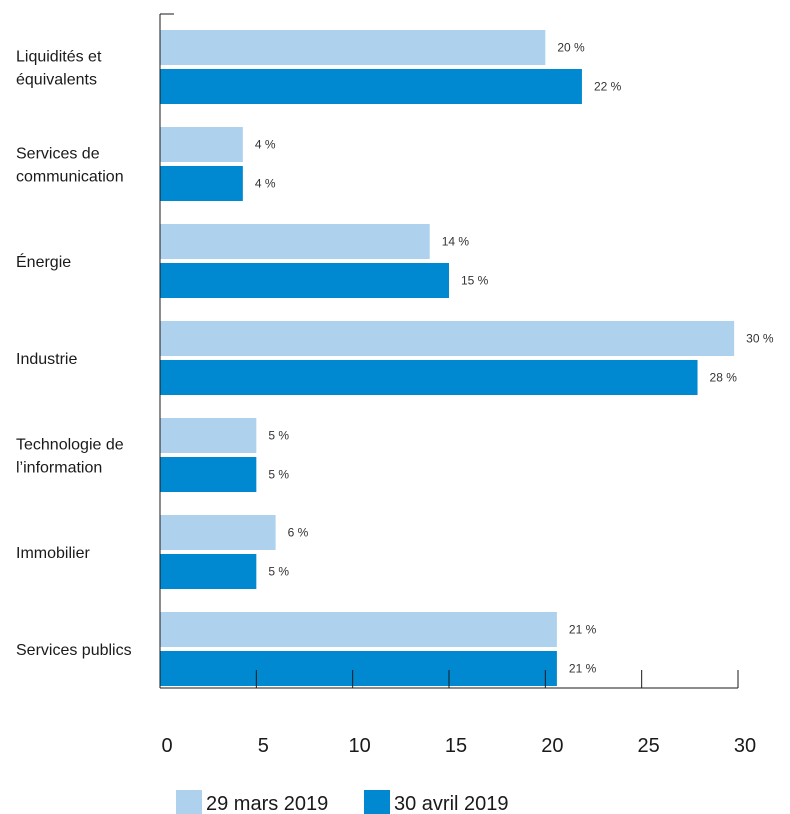 This screenshot has height=814, width=790. Describe the element at coordinates (571, 48) in the screenshot. I see `data-label: 20 %` at that location.